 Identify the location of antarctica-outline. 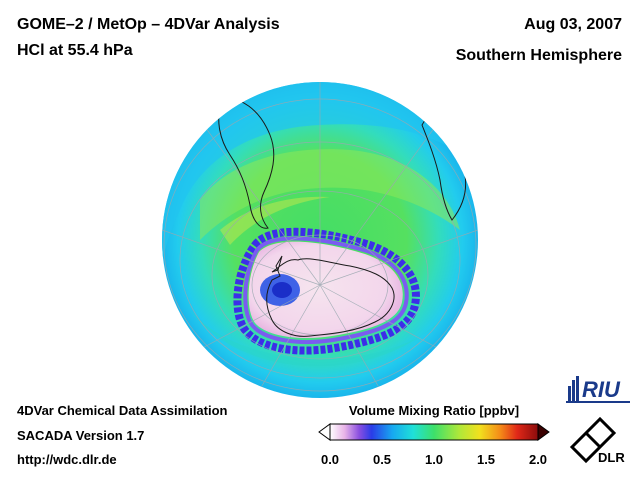
(330, 296).